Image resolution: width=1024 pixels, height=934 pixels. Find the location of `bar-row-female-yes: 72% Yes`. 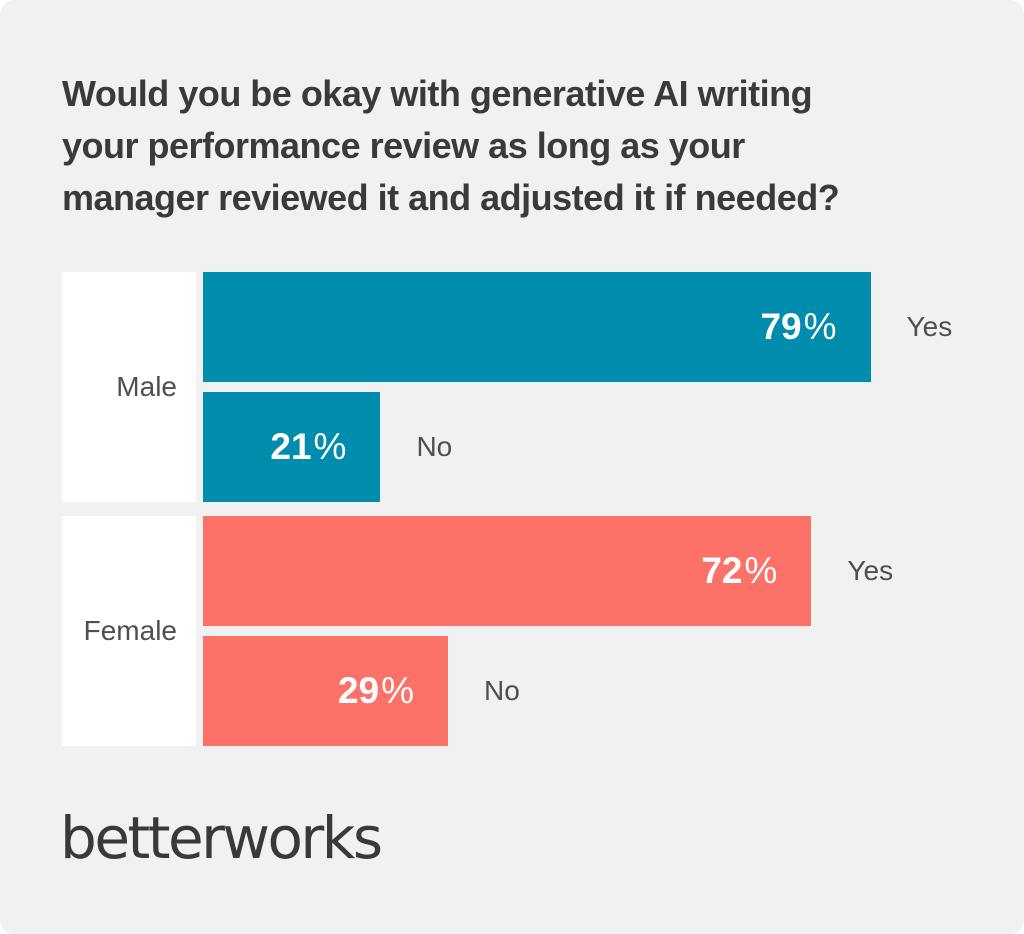

bar-row-female-yes: 72% Yes is located at coordinates (613, 571).